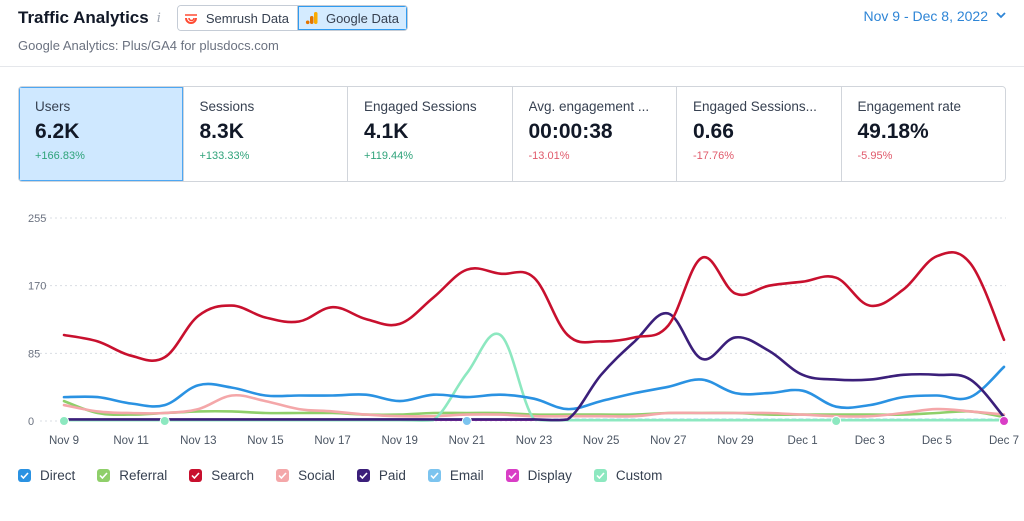 Image resolution: width=1024 pixels, height=521 pixels. What do you see at coordinates (759, 134) in the screenshot?
I see `metric-card-engaged-sessions-per-user: Engaged Sessions... 0.66 -17.76%` at bounding box center [759, 134].